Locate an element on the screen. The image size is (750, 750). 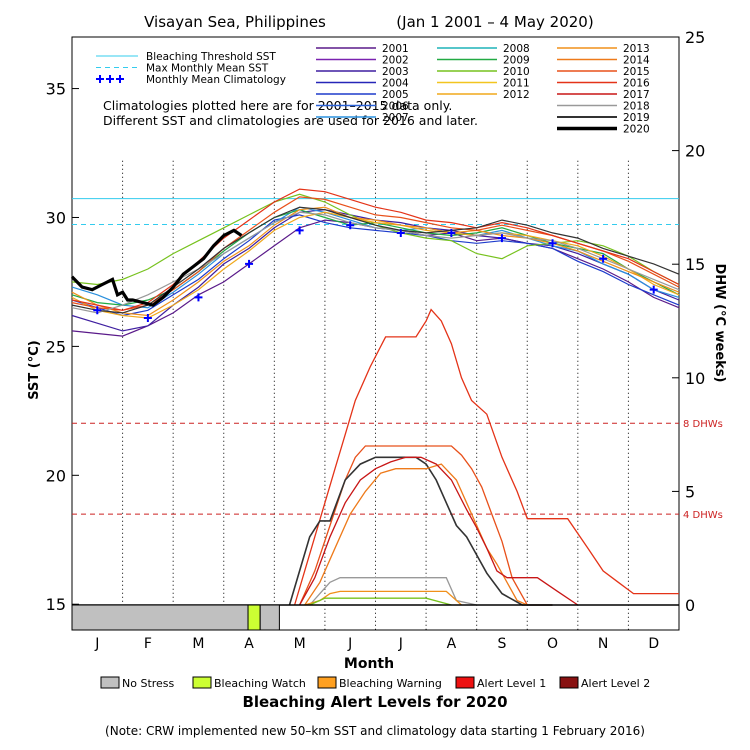
sst-series-2005 is located at coordinates (375, 265).